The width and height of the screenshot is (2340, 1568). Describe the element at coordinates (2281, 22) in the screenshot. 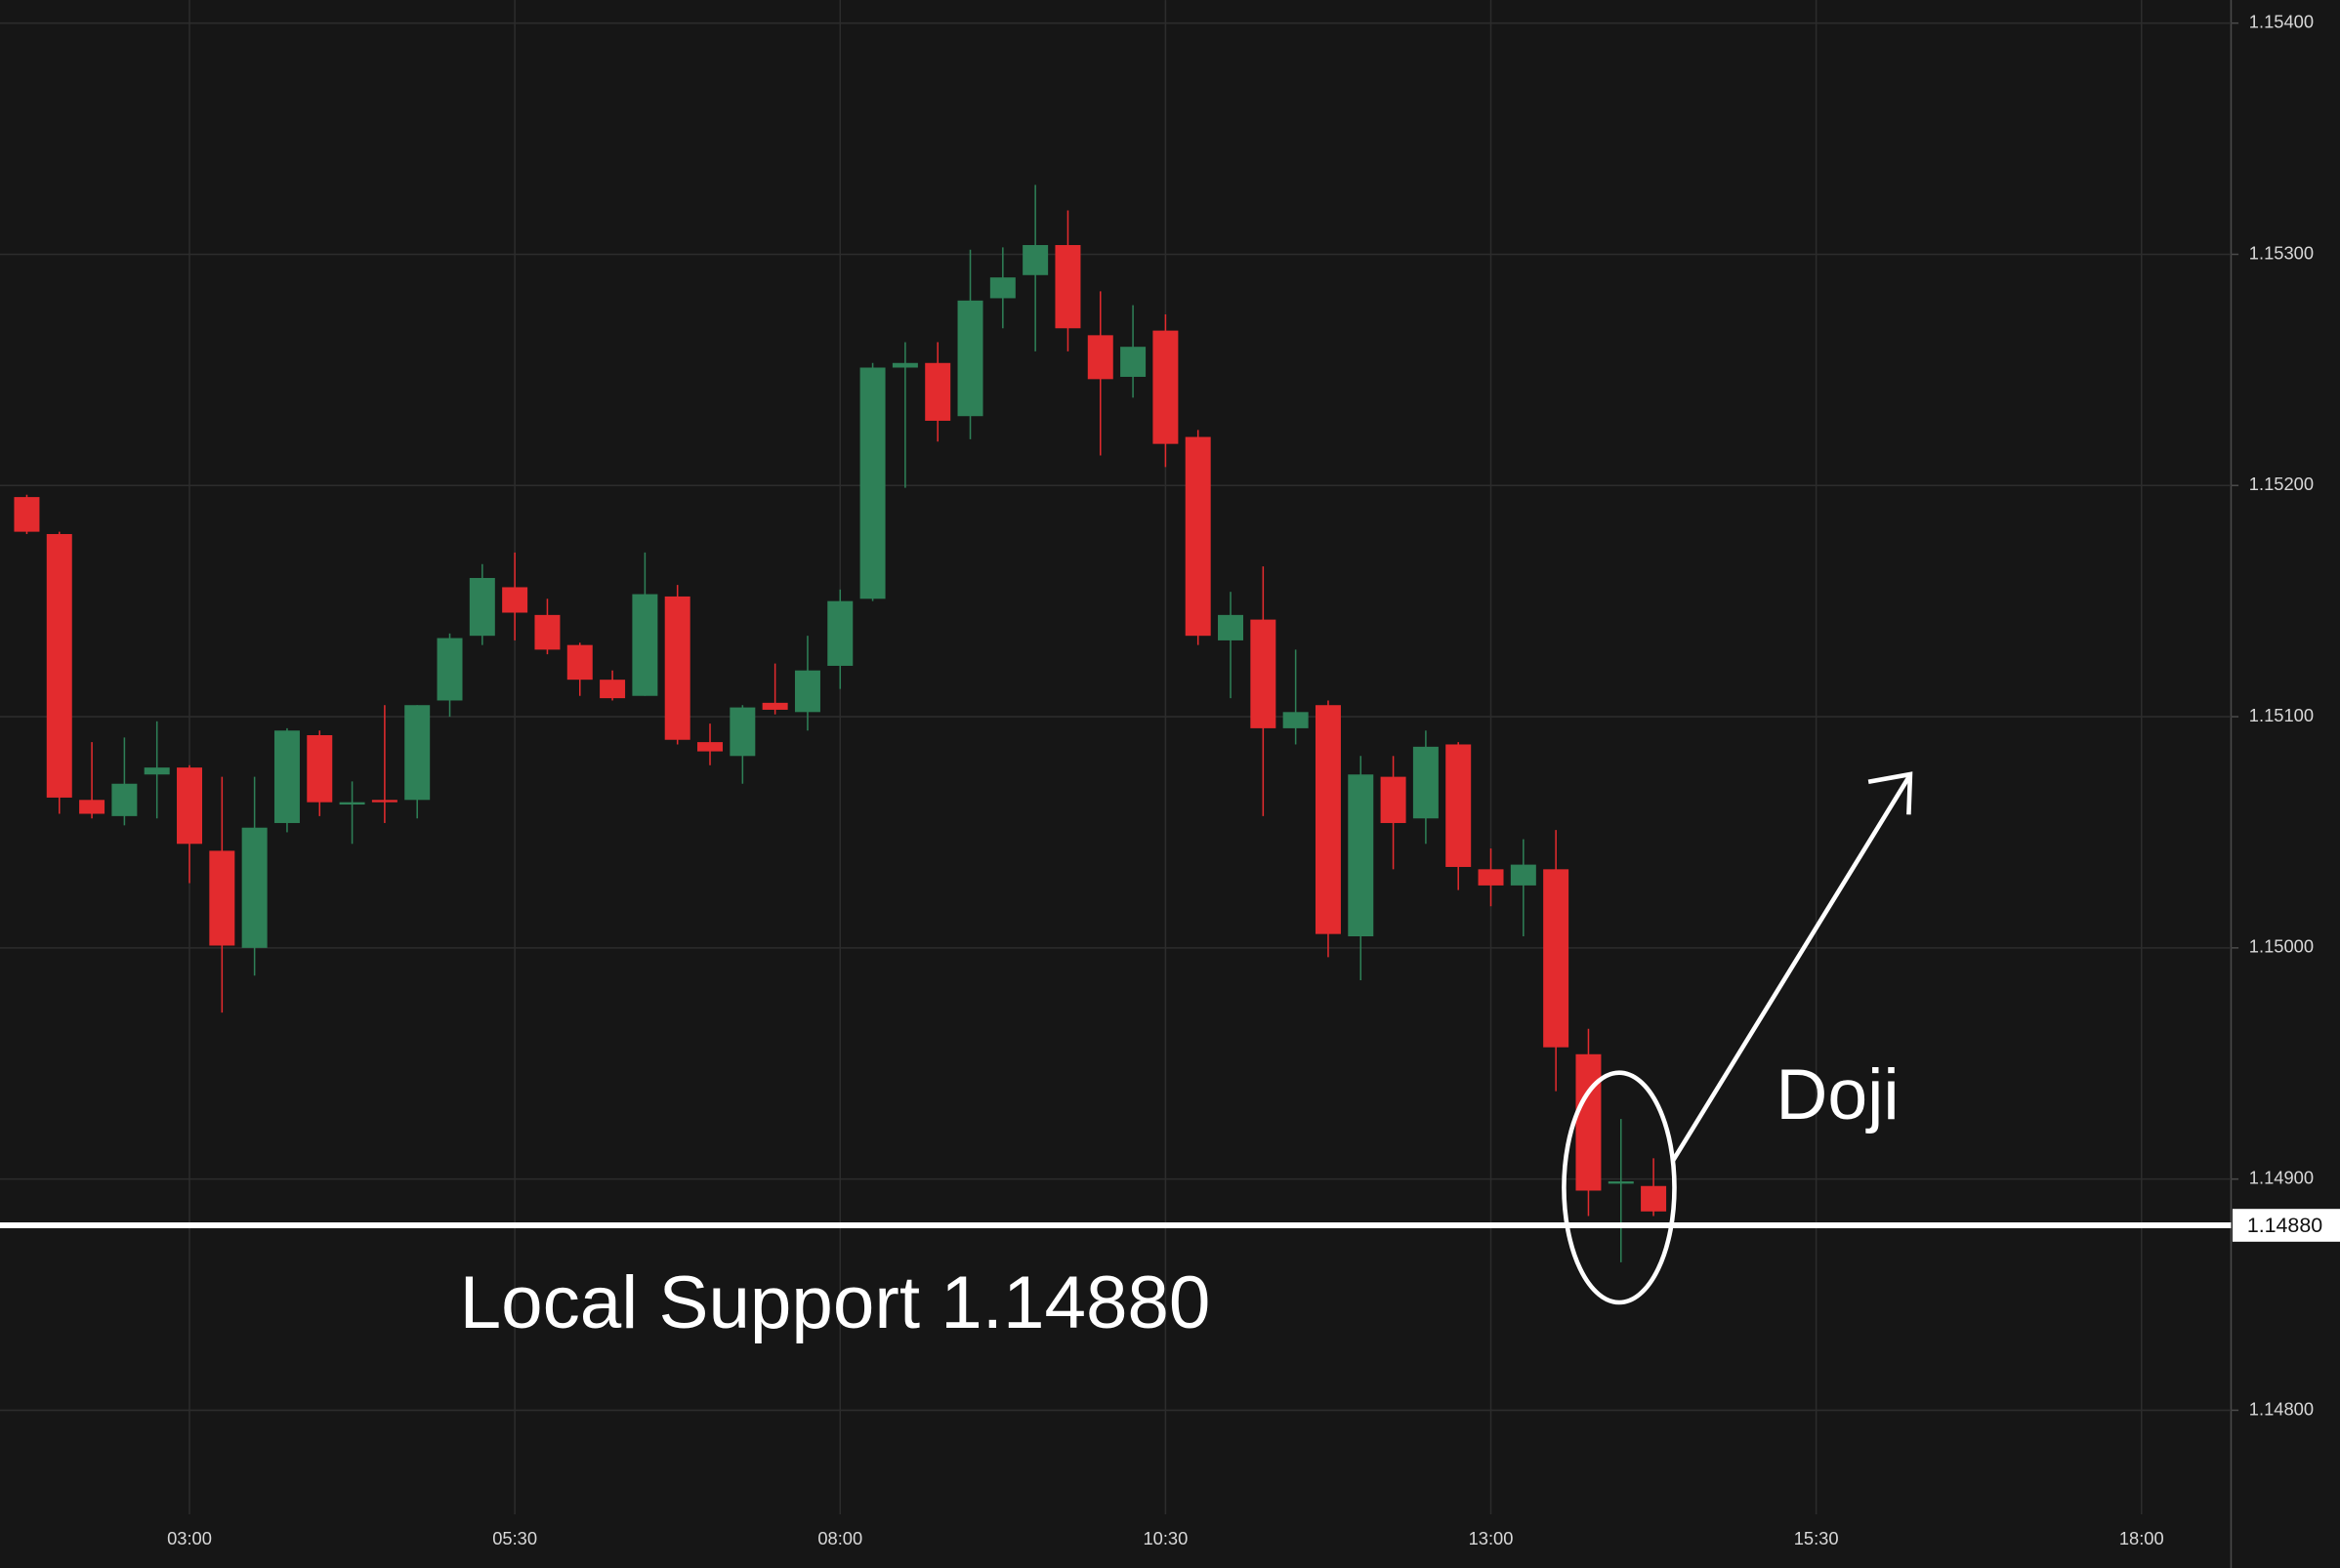

I see `y-tick-label: 1.15400` at that location.